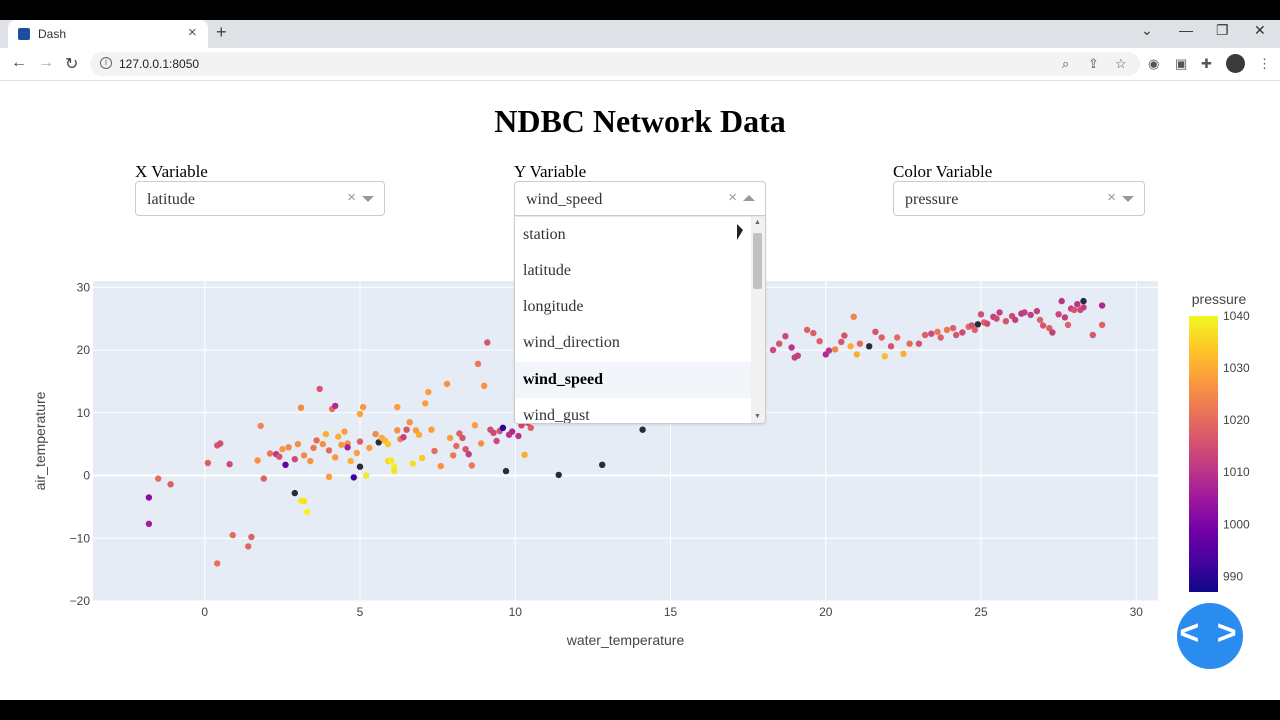  I want to click on colorbar-tick-label: 1040, so click(1236, 316).